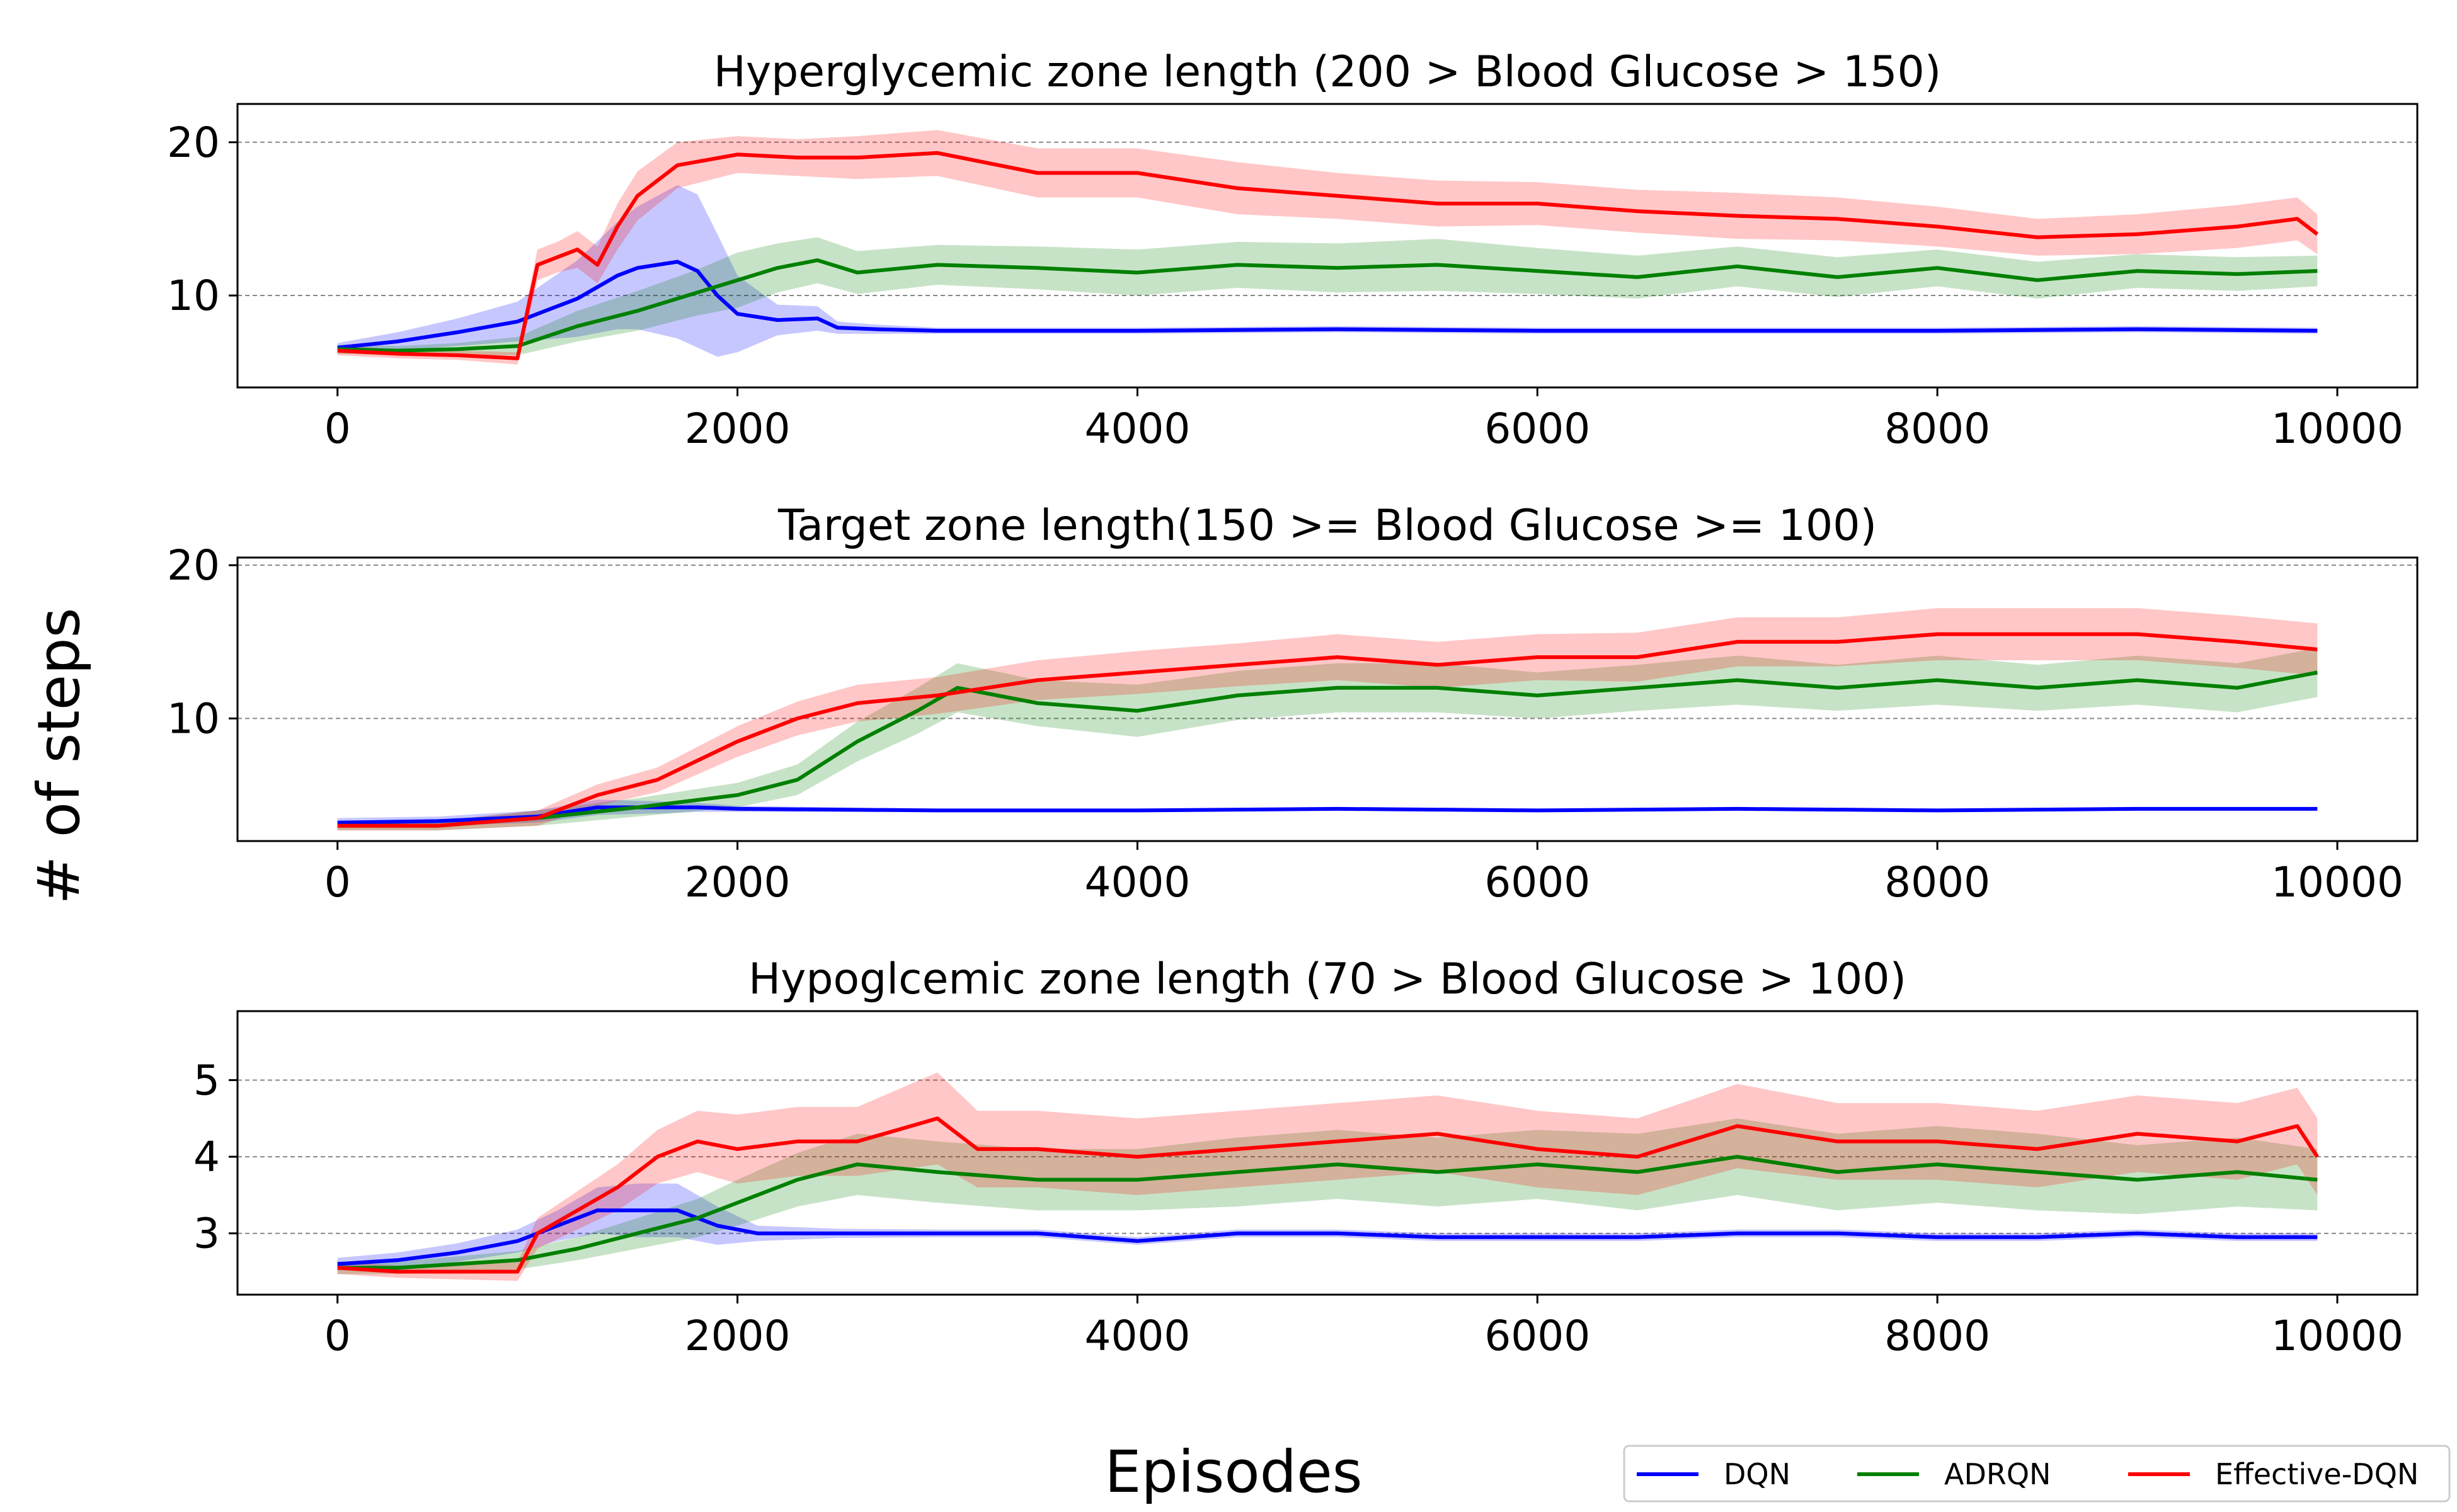 The image size is (2457, 1512). Describe the element at coordinates (1997, 1474) in the screenshot. I see `legend-label-adrqn: ADRQN` at that location.